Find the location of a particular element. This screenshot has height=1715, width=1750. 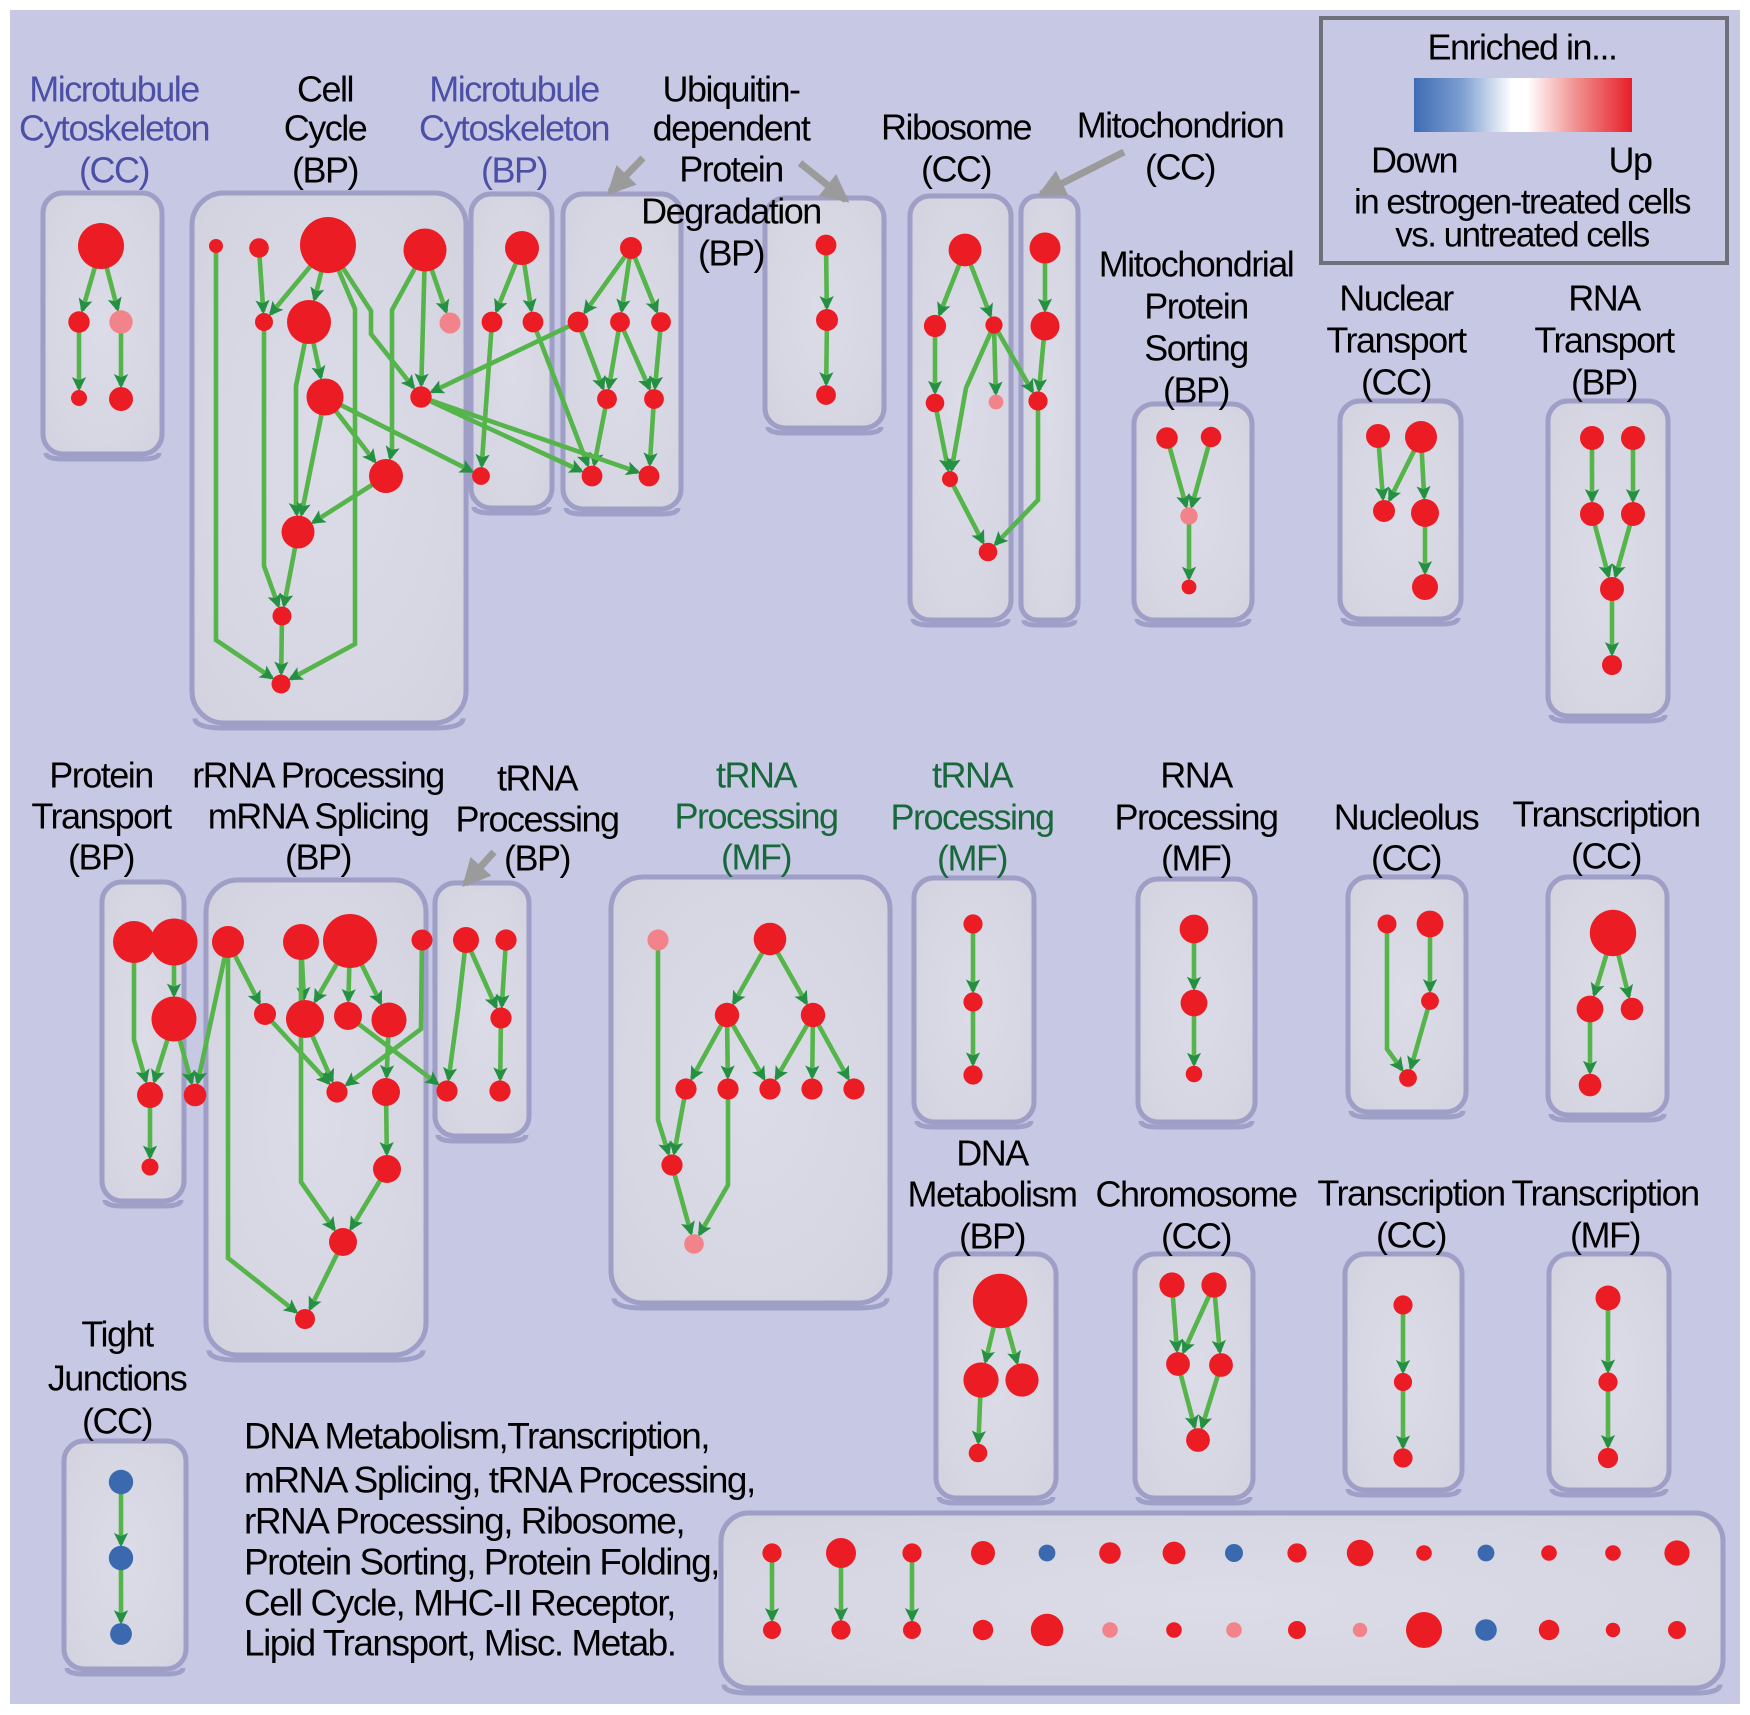

svg-text: Cell is located at coordinates (325, 89).